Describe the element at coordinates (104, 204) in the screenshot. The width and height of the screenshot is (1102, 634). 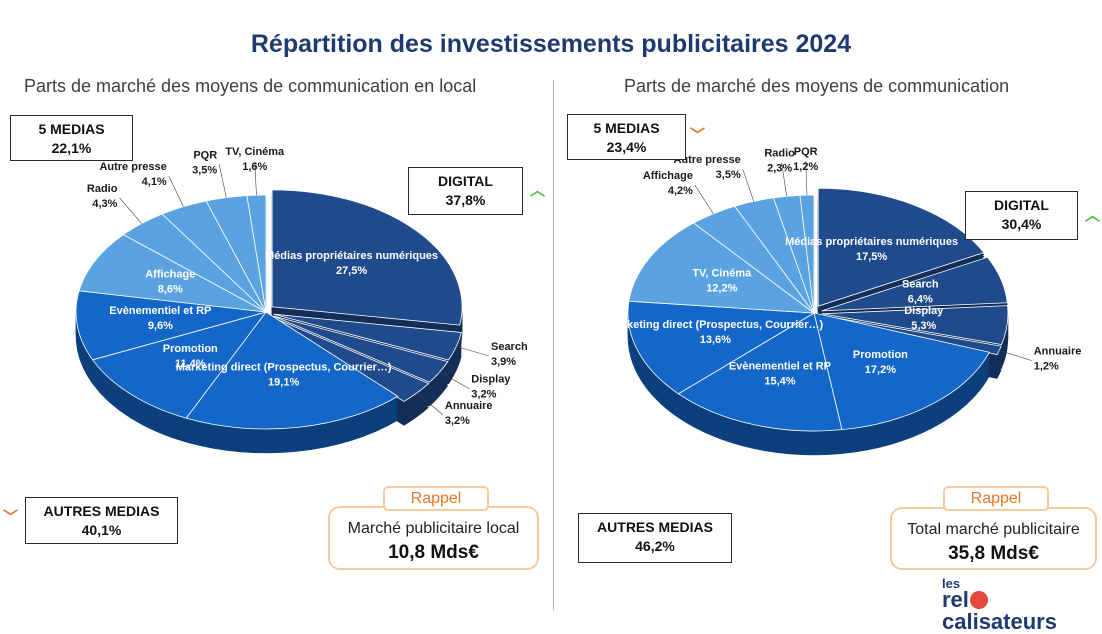
I see `left-pie-label-value: 4,3%` at that location.